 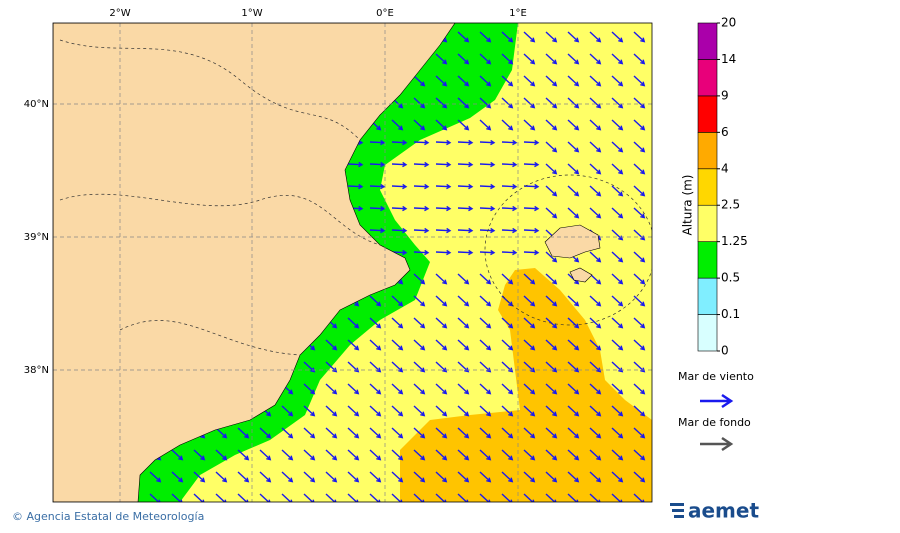 I want to click on lon-label: 0°E, so click(x=385, y=13).